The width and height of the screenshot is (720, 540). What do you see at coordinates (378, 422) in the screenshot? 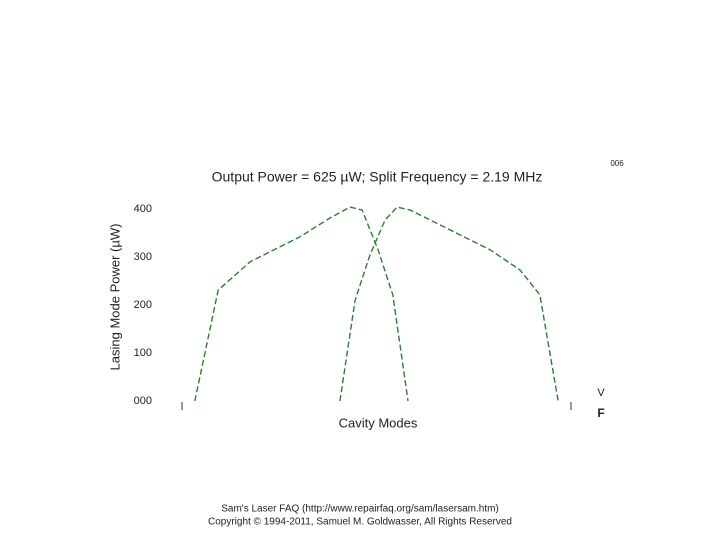
I see `x-axis-label: Cavity Modes` at bounding box center [378, 422].